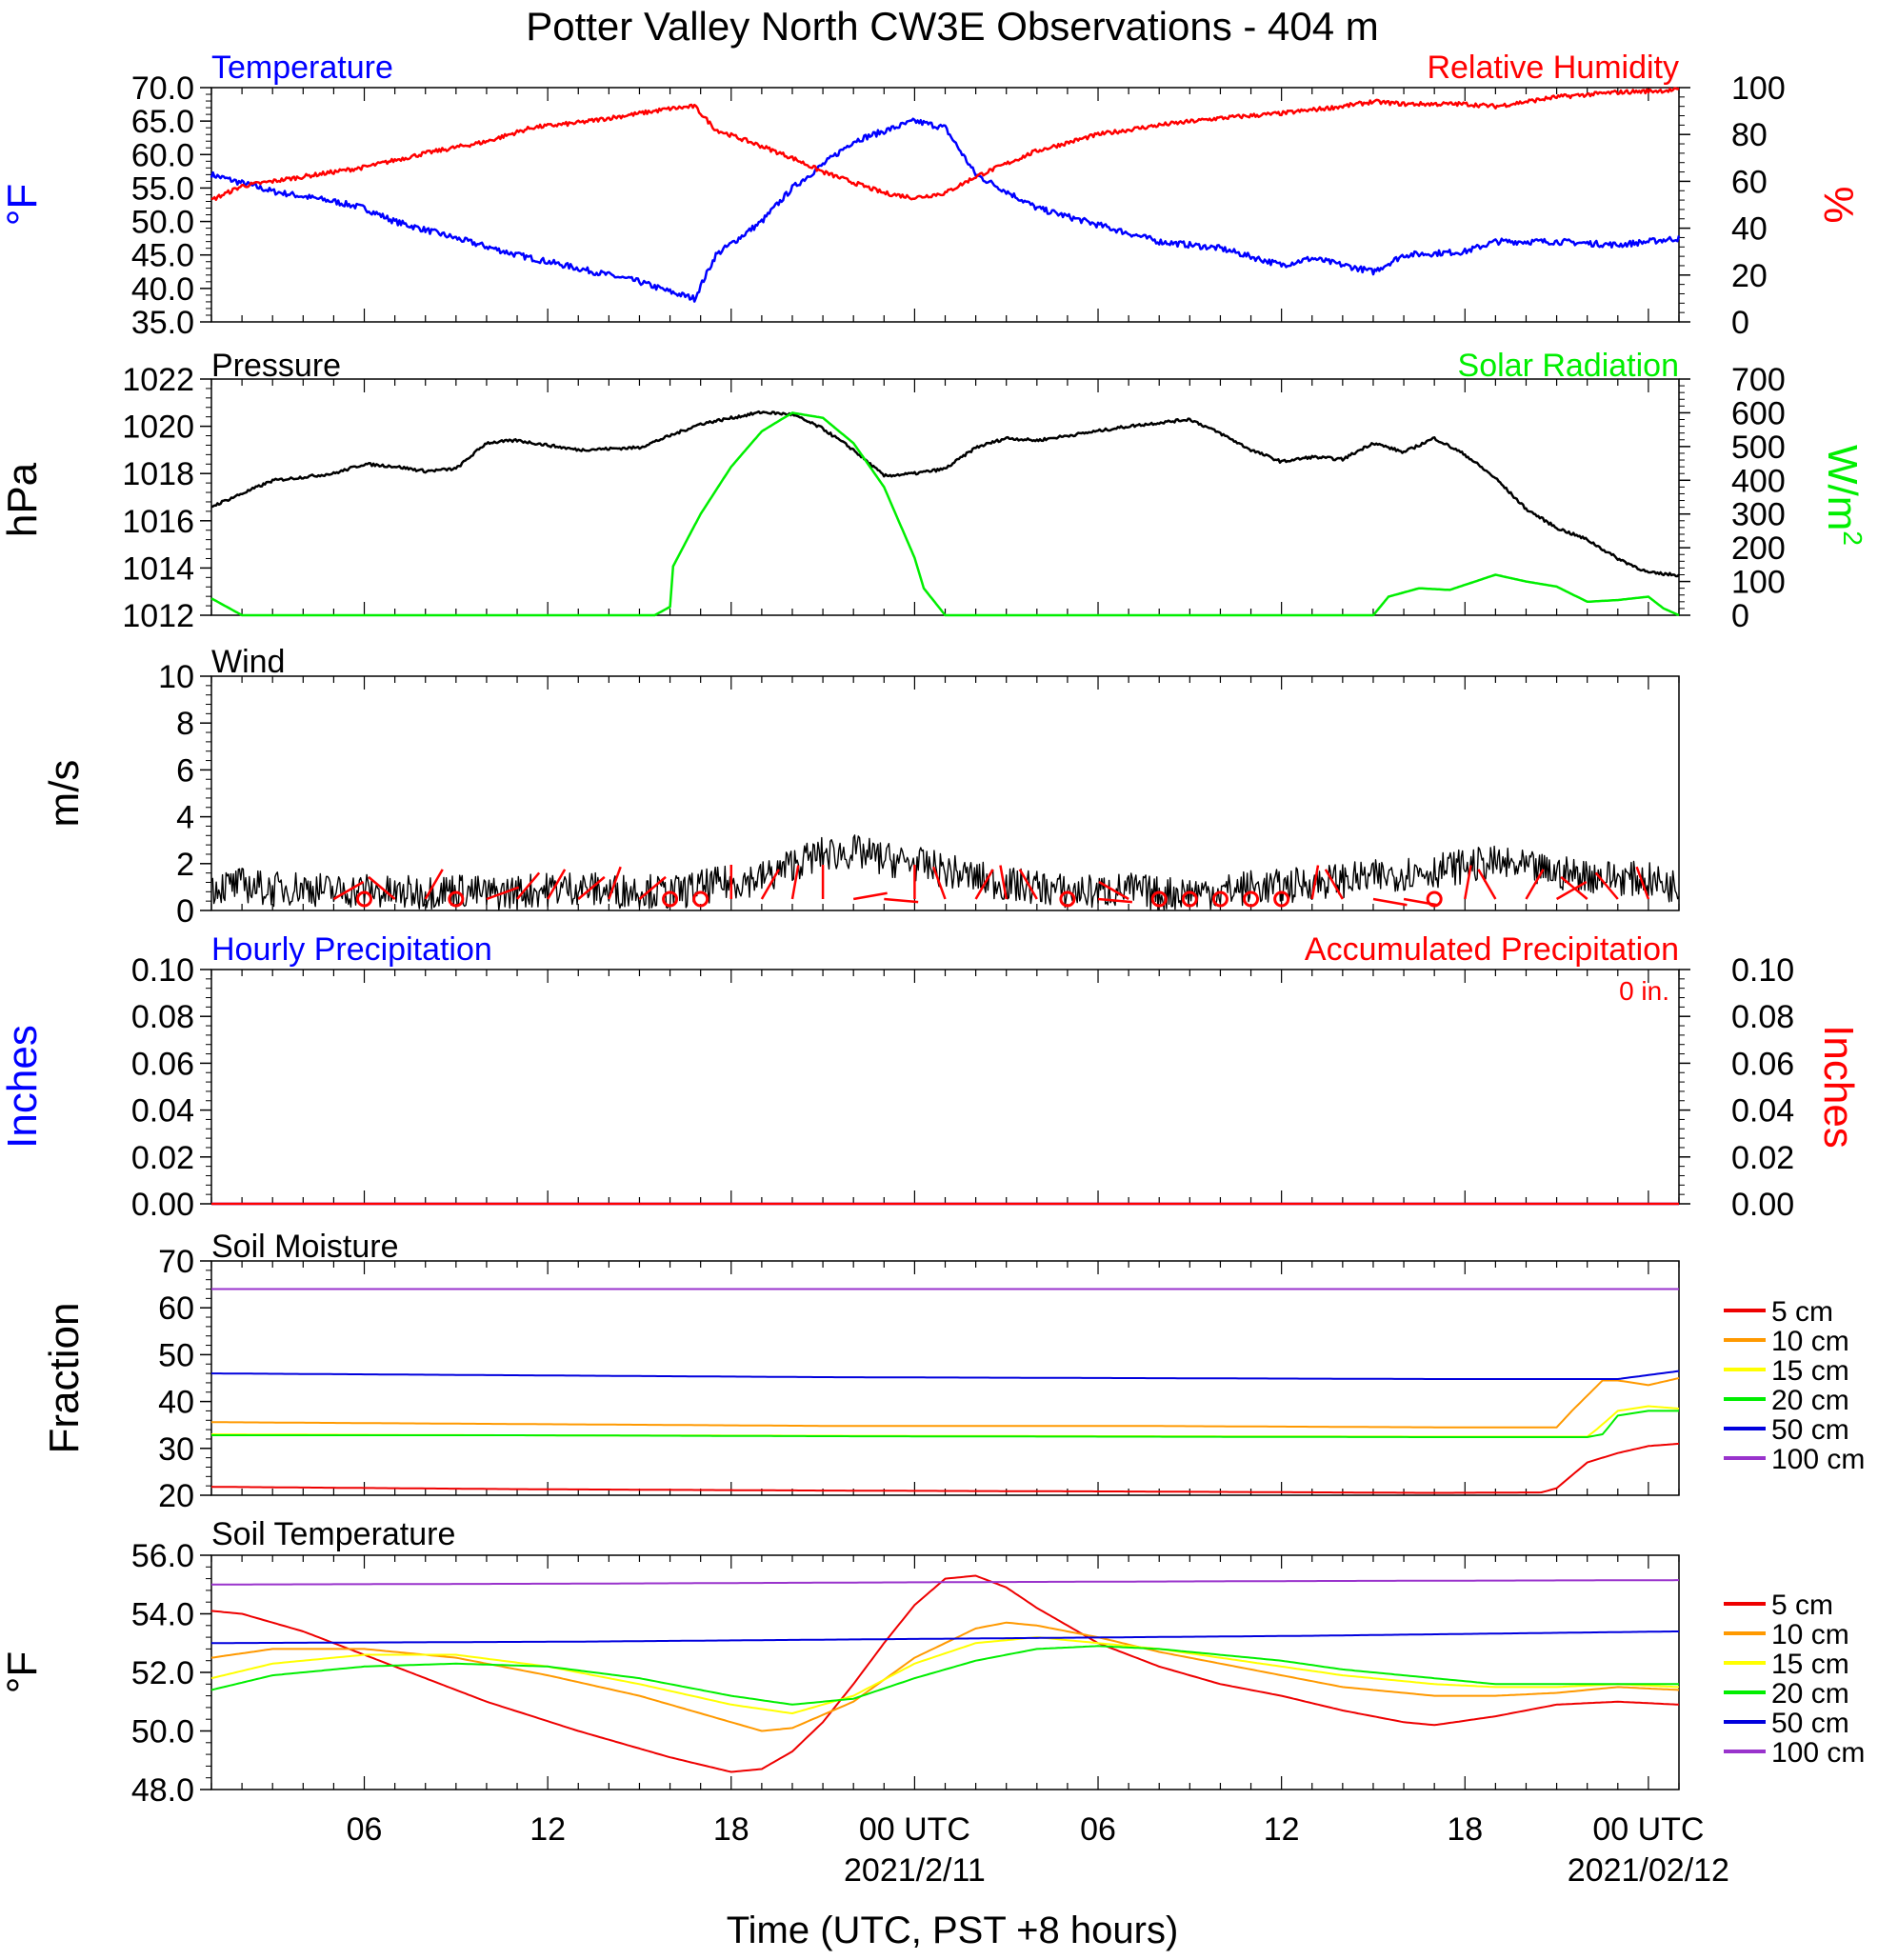  I want to click on soil-moisture-legend-label: 50 cm, so click(1810, 1430).